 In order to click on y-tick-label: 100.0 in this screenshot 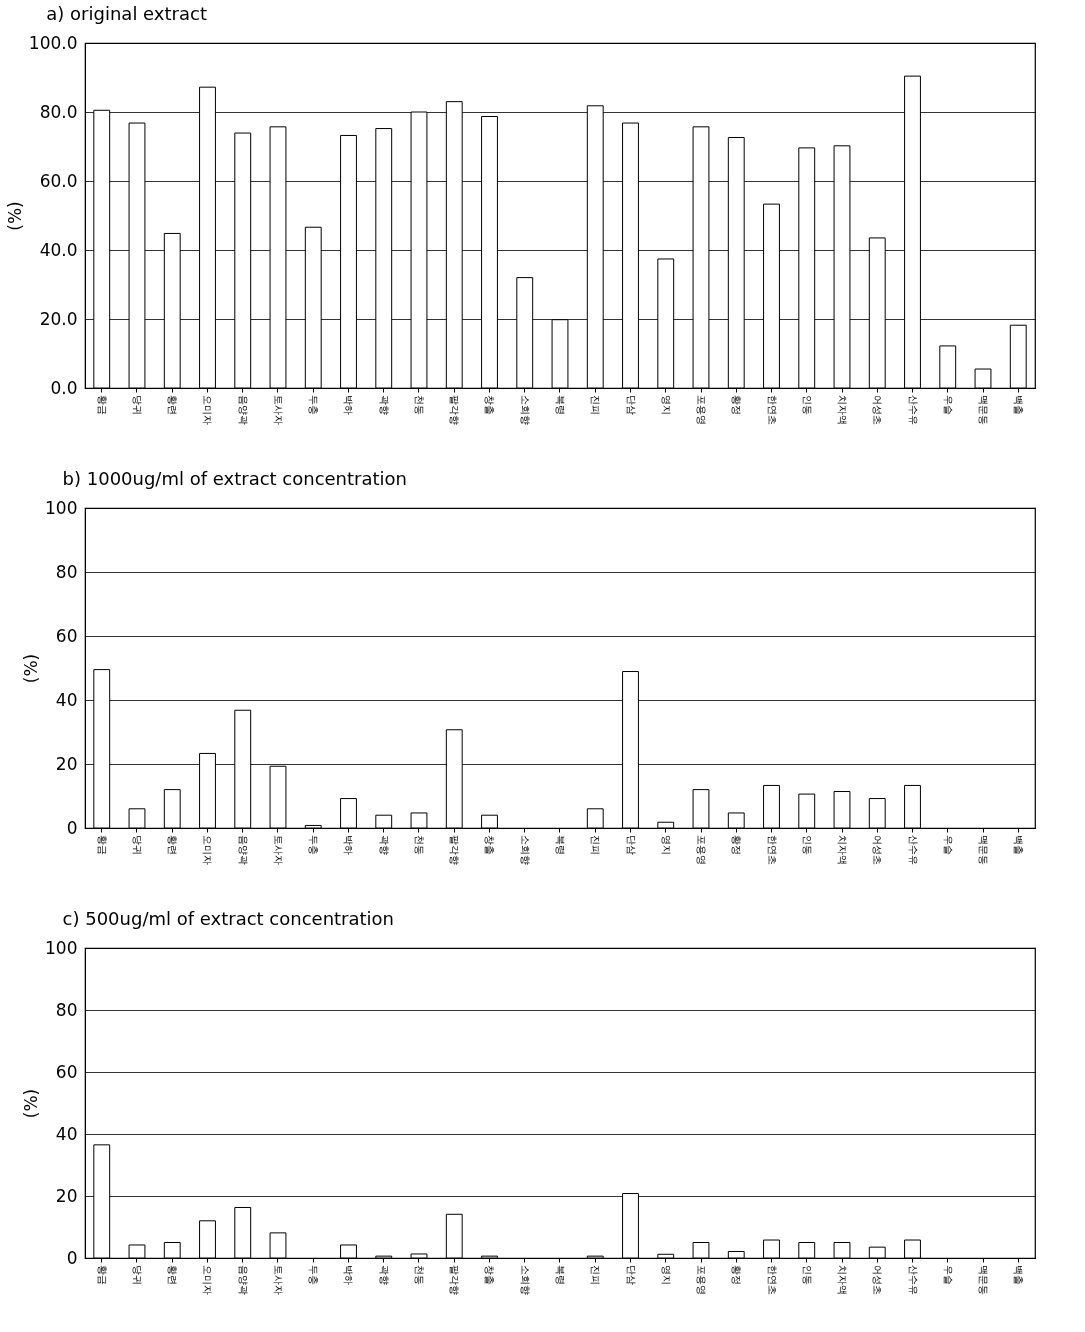, I will do `click(53, 42)`.